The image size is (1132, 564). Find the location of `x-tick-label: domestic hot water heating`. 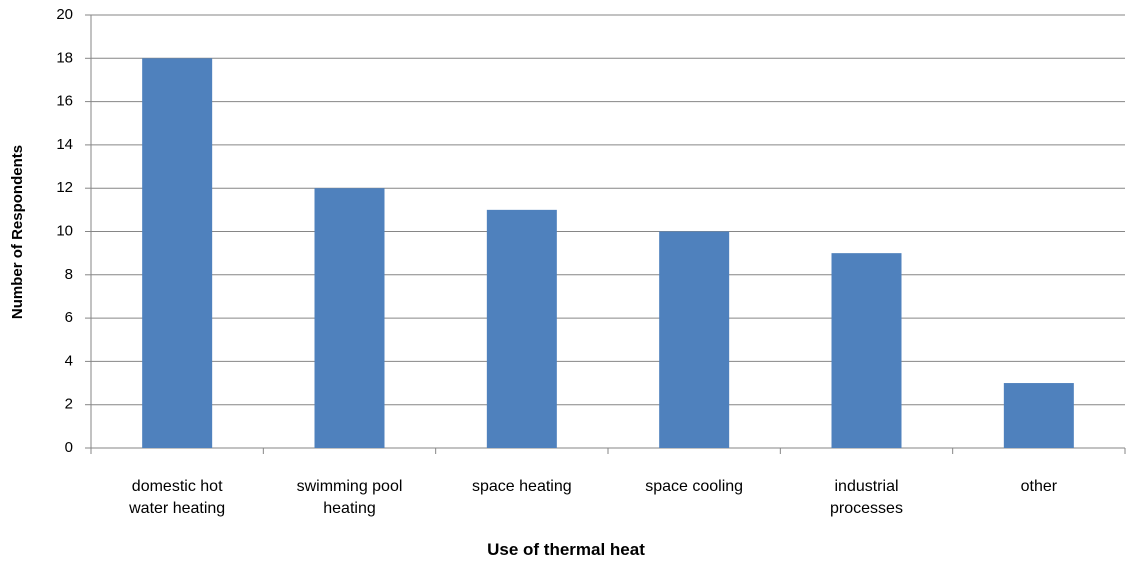

x-tick-label: domestic hot water heating is located at coordinates (177, 497).